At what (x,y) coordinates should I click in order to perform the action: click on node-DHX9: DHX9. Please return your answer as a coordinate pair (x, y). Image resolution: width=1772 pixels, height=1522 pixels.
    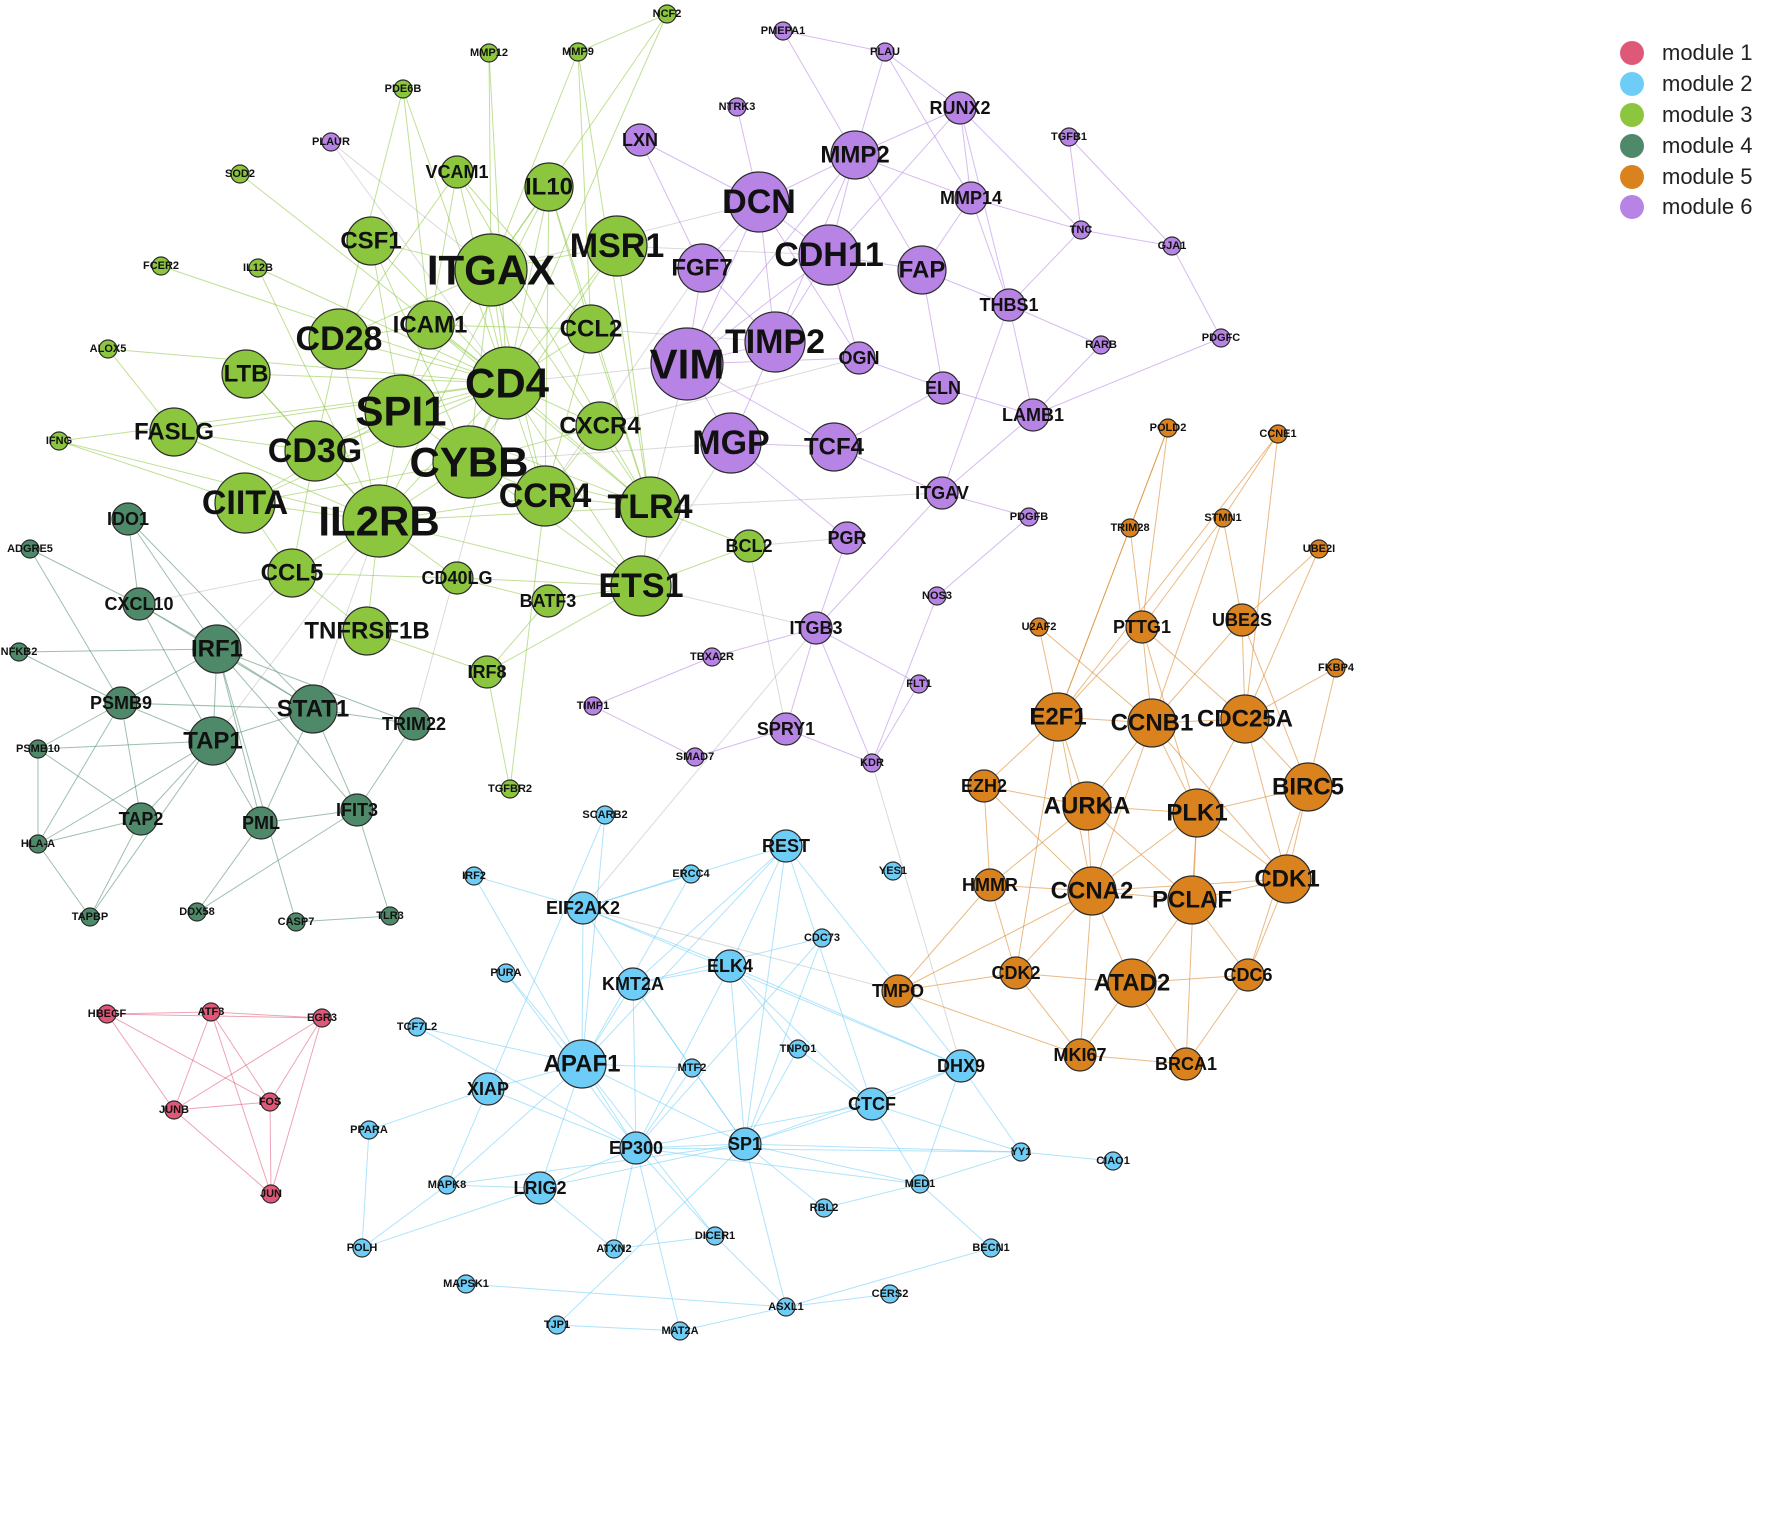
    Looking at the image, I should click on (961, 1066).